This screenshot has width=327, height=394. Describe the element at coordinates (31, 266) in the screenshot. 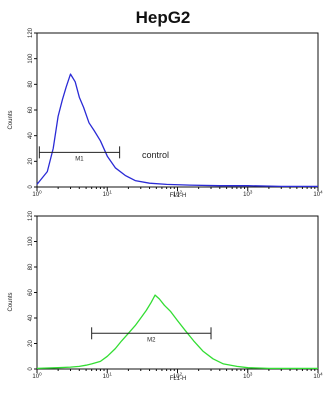

I see `y-tick-label-bottom: 80` at that location.